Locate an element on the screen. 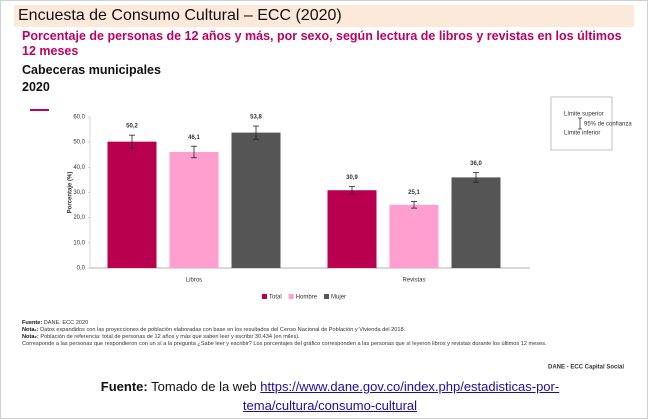 Image resolution: width=648 pixels, height=419 pixels. chart-credit: DANE - ECC Capital Social is located at coordinates (586, 368).